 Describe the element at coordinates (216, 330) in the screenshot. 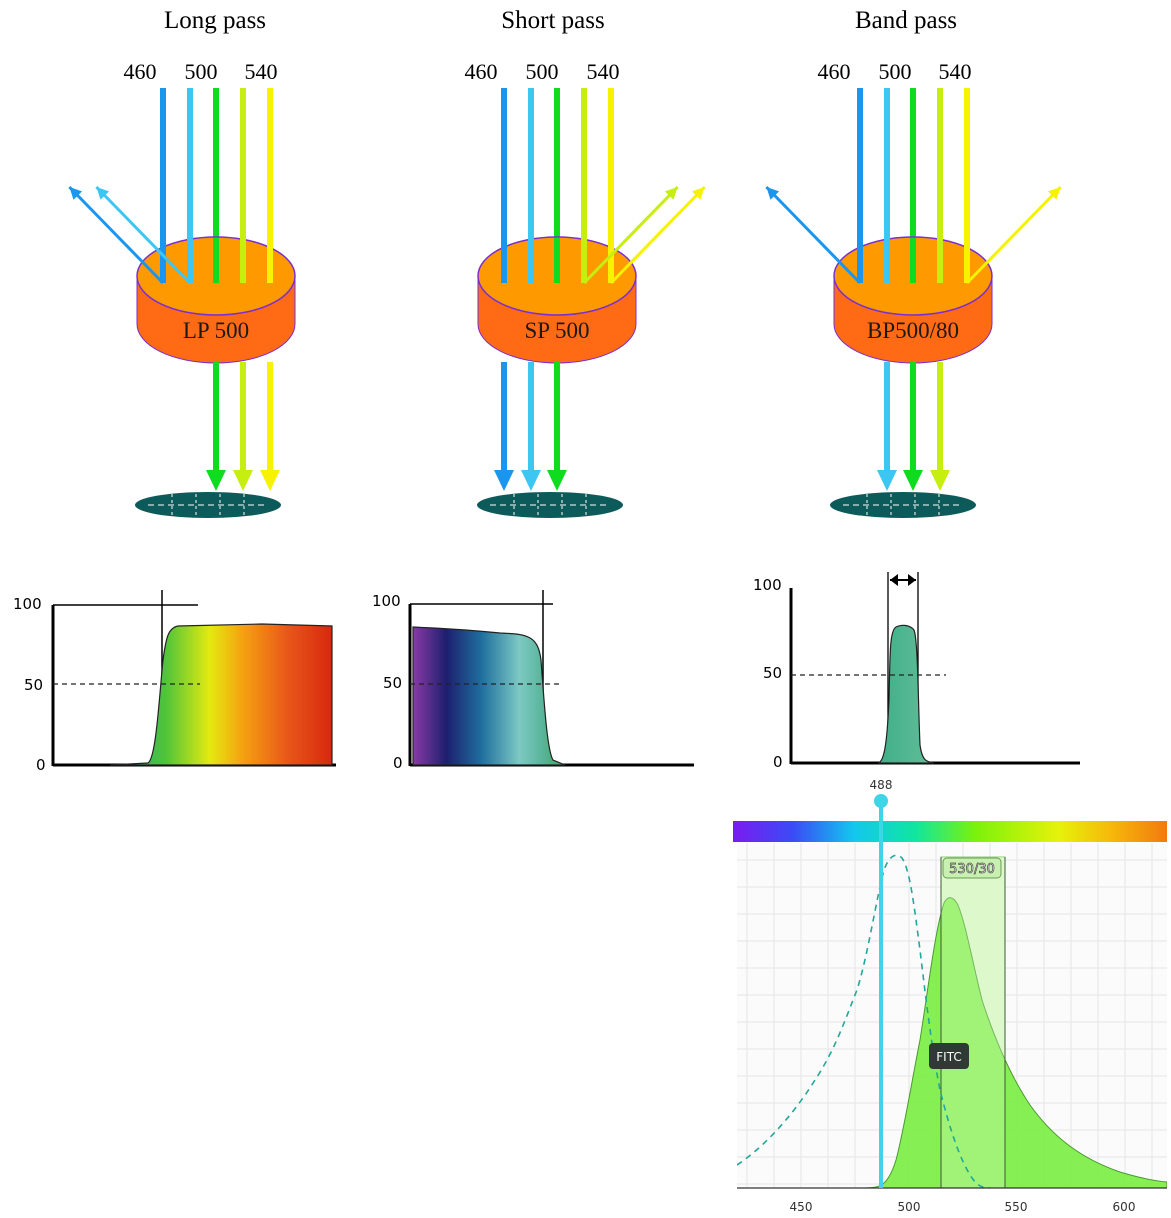

I see `filter-label: LP 500` at that location.